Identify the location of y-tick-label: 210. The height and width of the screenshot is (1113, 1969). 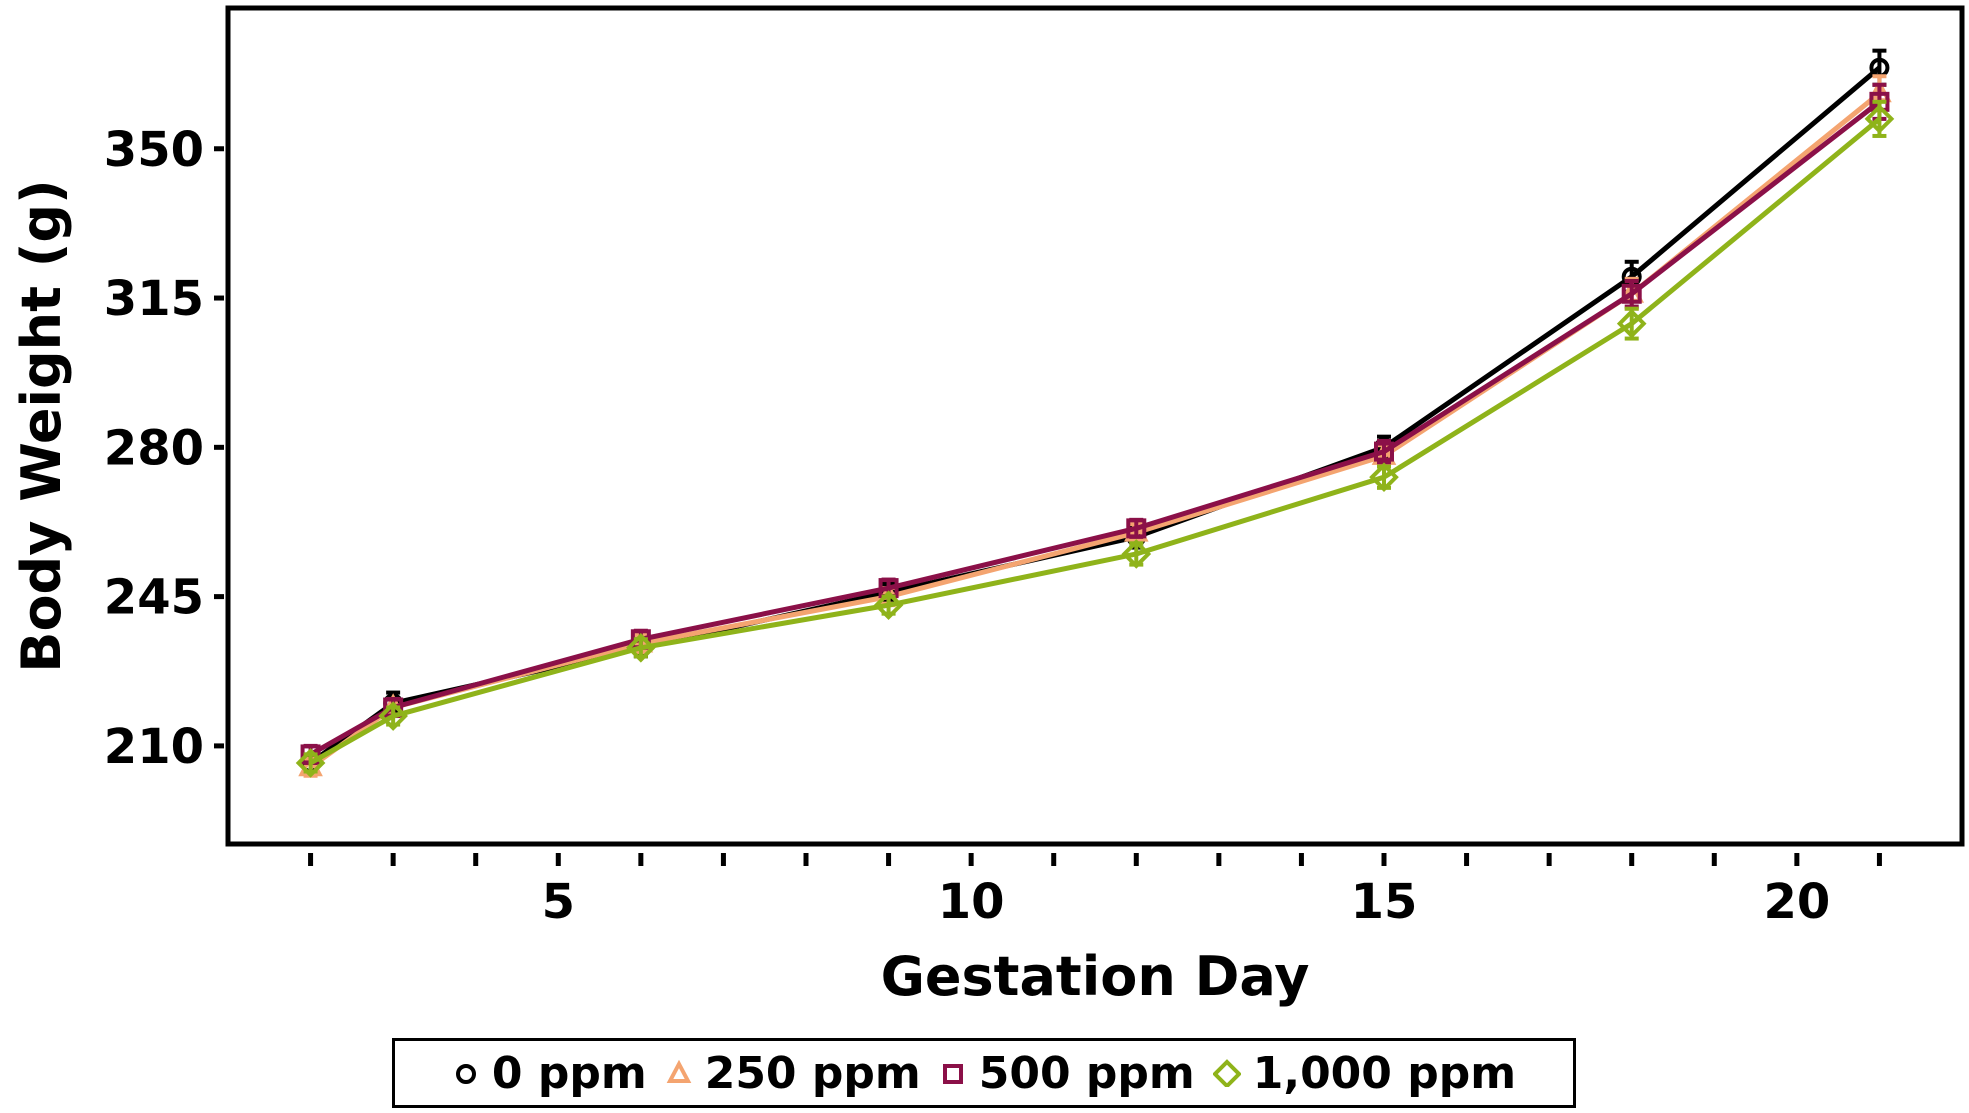
(154, 747).